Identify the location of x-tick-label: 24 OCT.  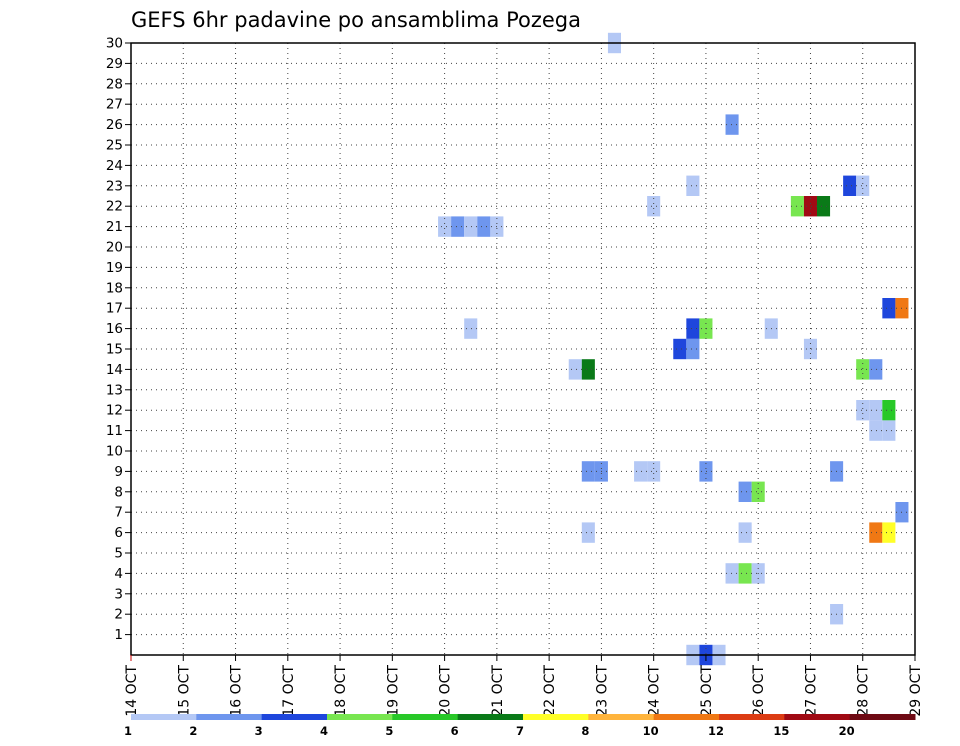
(655, 691).